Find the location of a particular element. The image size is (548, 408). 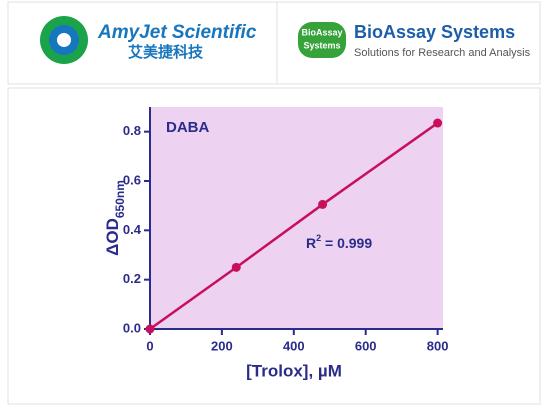

y-tick-label: 0.8 is located at coordinates (132, 130).